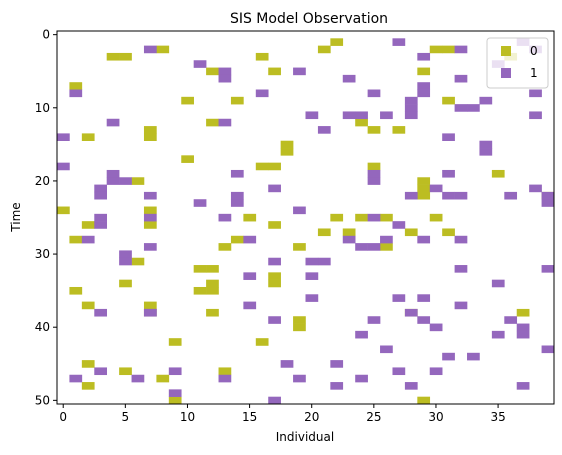 The width and height of the screenshot is (562, 455). I want to click on x-axis-ticks: 0 5 10 15 20 25 30 35, so click(282, 414).